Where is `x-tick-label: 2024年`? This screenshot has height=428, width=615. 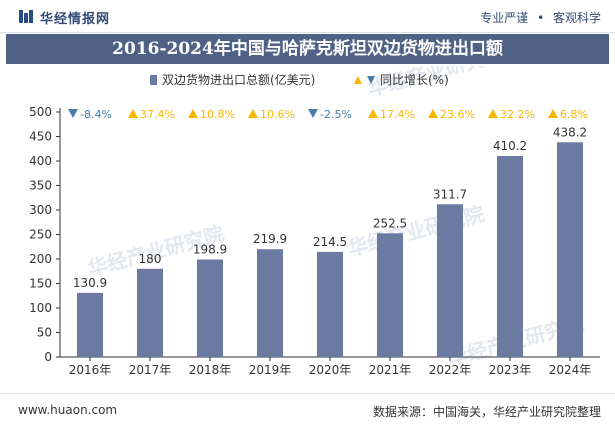 x-tick-label: 2024年 is located at coordinates (570, 370).